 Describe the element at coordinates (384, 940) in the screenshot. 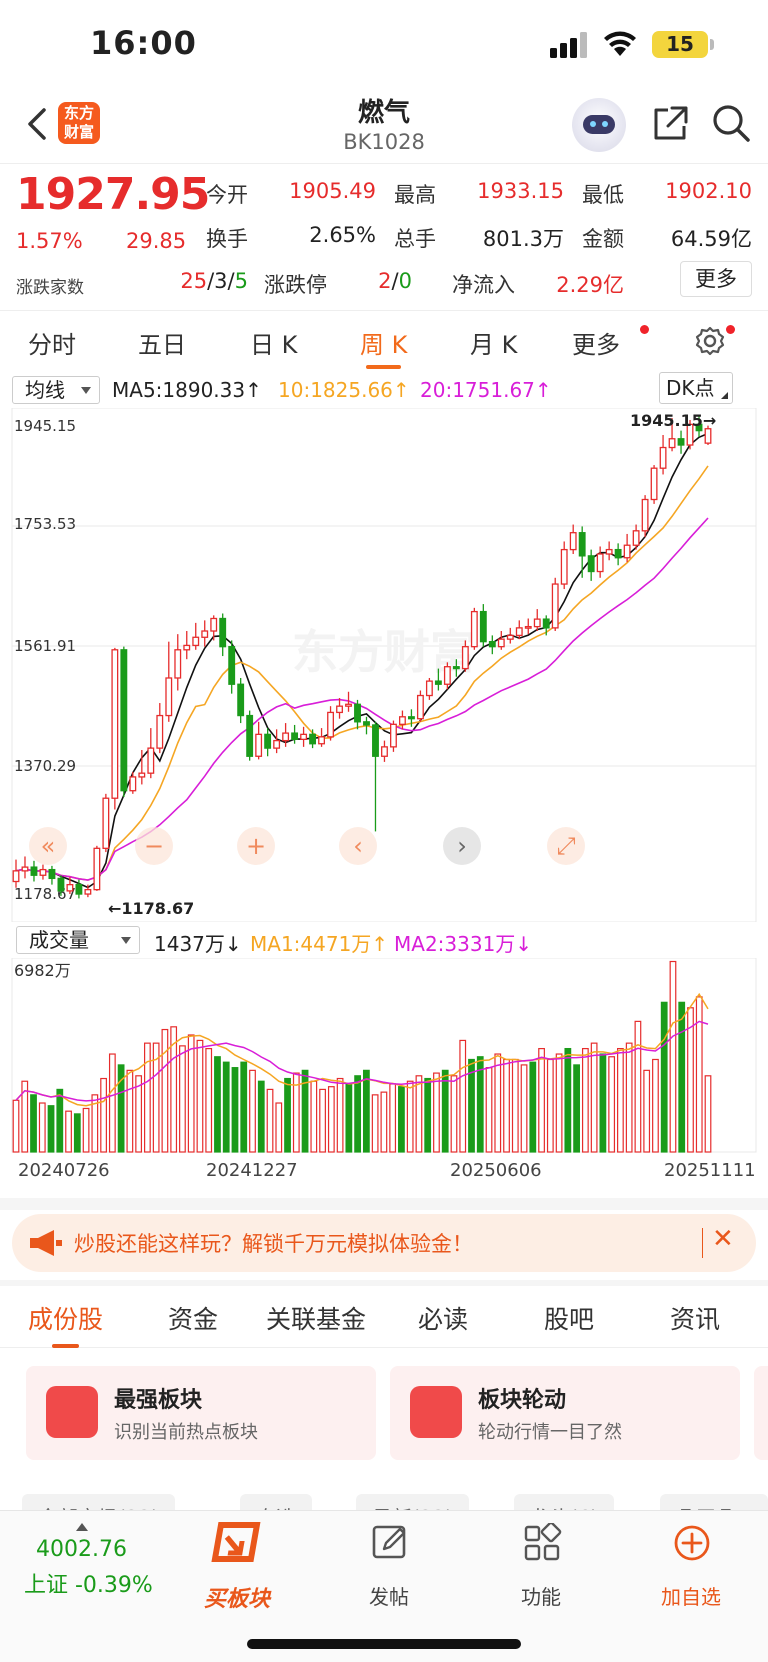

I see `volume-indicator-bar: 成交量 1437万↓ MA1:4471万↑ MA2:3331万↓` at that location.